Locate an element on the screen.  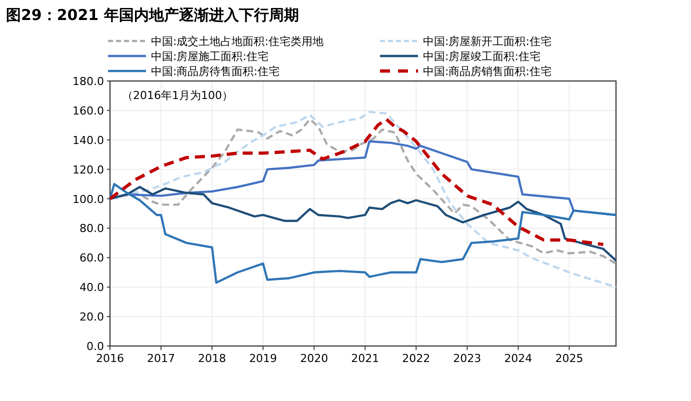
legend-label: 中国:房屋竣工面积:住宅 is located at coordinates (481, 56).